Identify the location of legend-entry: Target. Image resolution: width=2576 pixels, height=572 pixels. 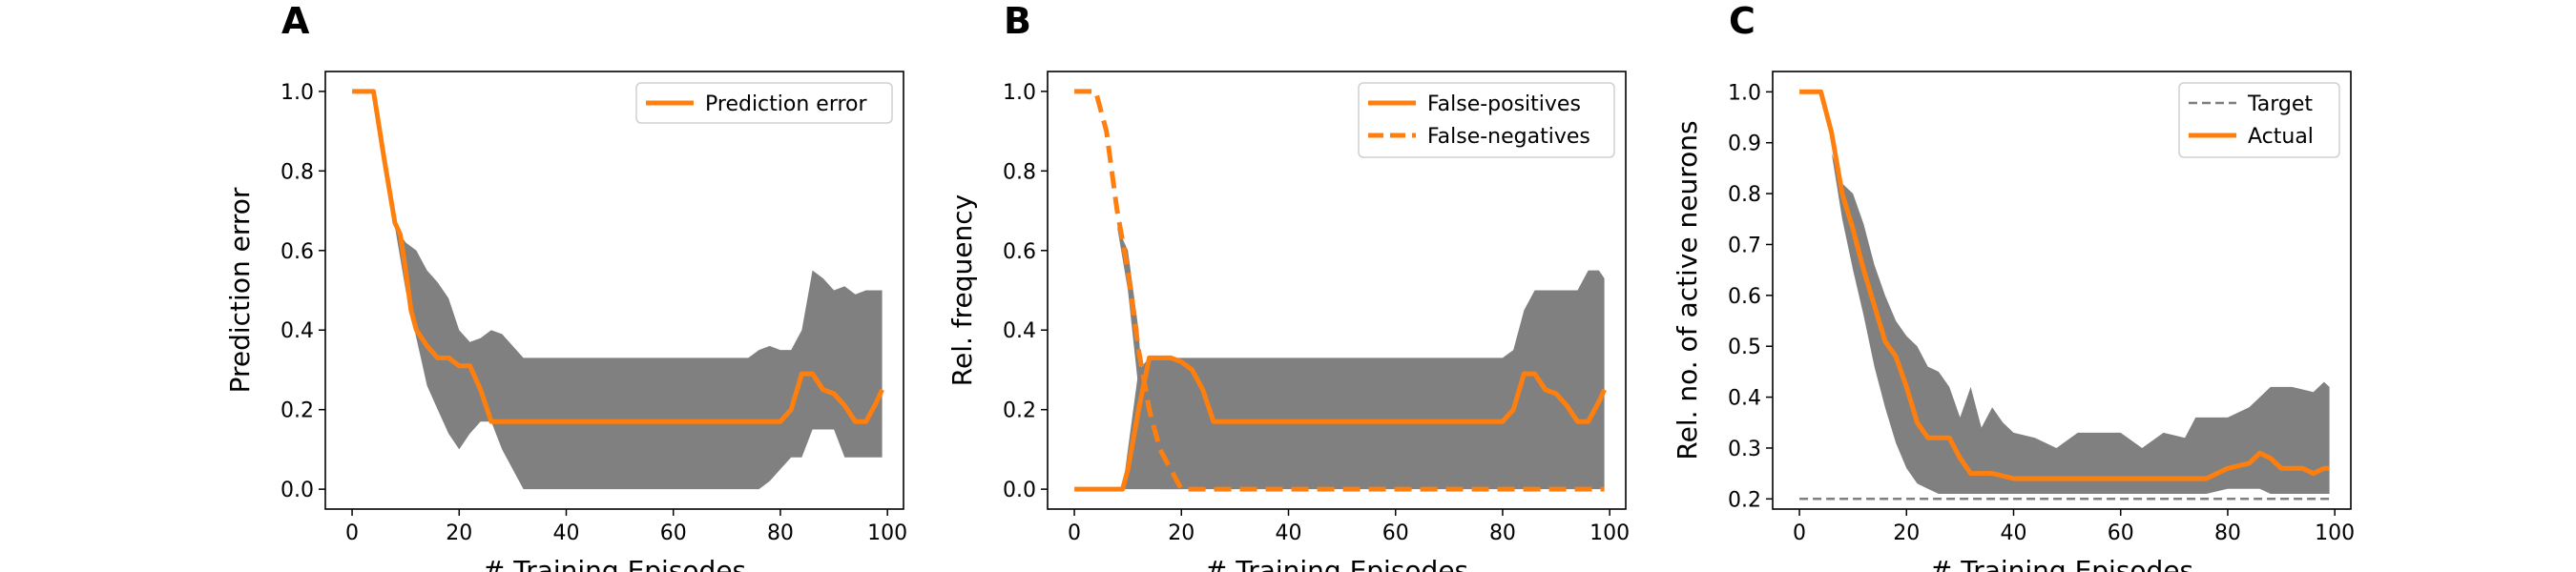
(2280, 104).